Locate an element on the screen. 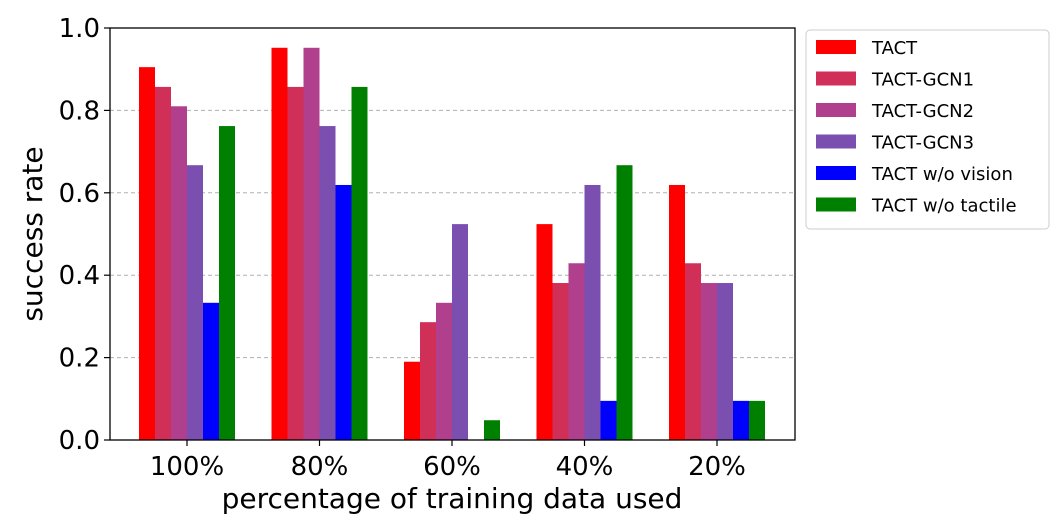 This screenshot has height=532, width=1063. x-tick-label: 40% is located at coordinates (585, 467).